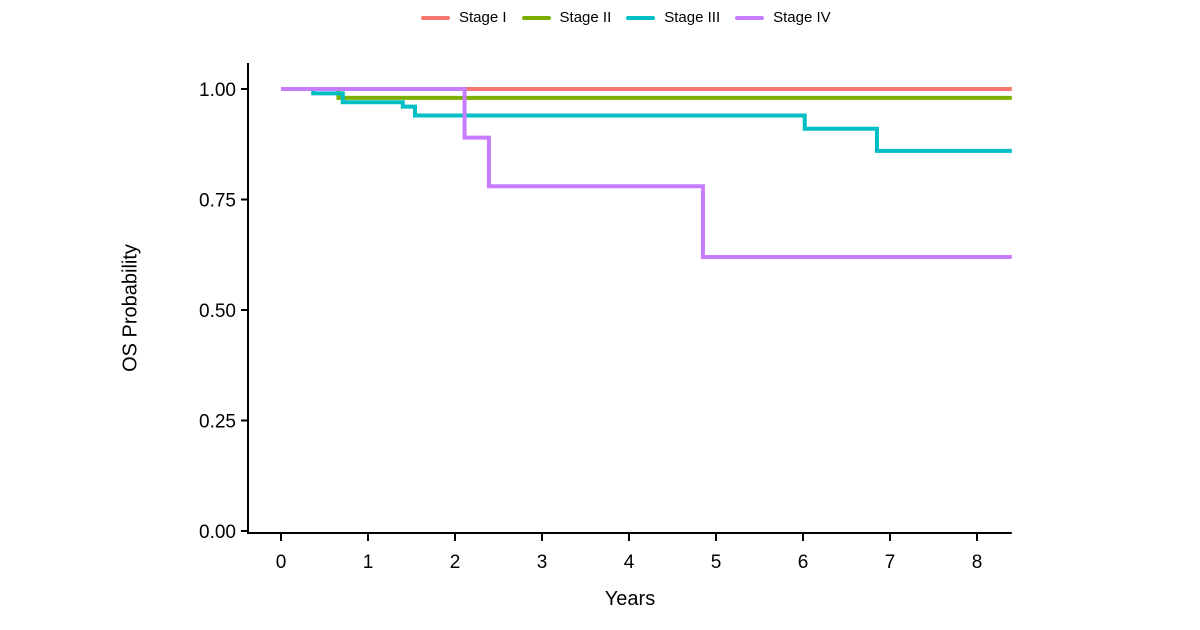 This screenshot has width=1200, height=630. What do you see at coordinates (692, 17) in the screenshot?
I see `legend-label: Stage III` at bounding box center [692, 17].